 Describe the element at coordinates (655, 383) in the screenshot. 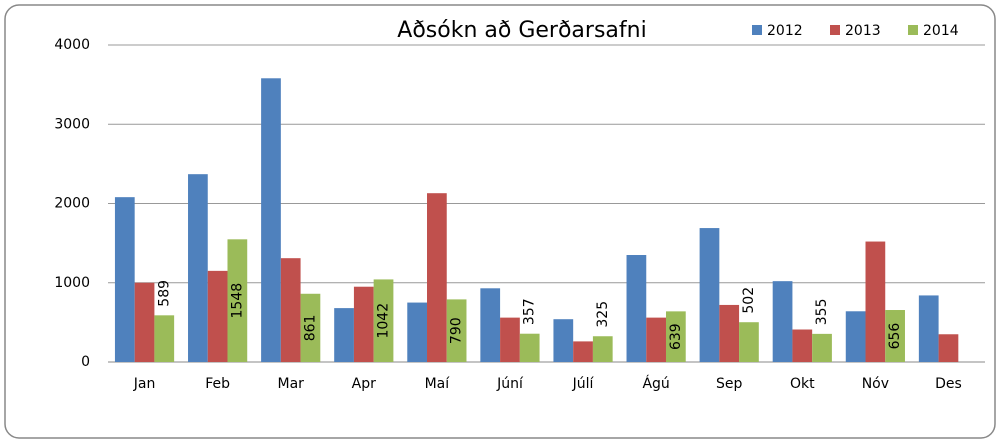

I see `x-tick-label: Ágú` at that location.